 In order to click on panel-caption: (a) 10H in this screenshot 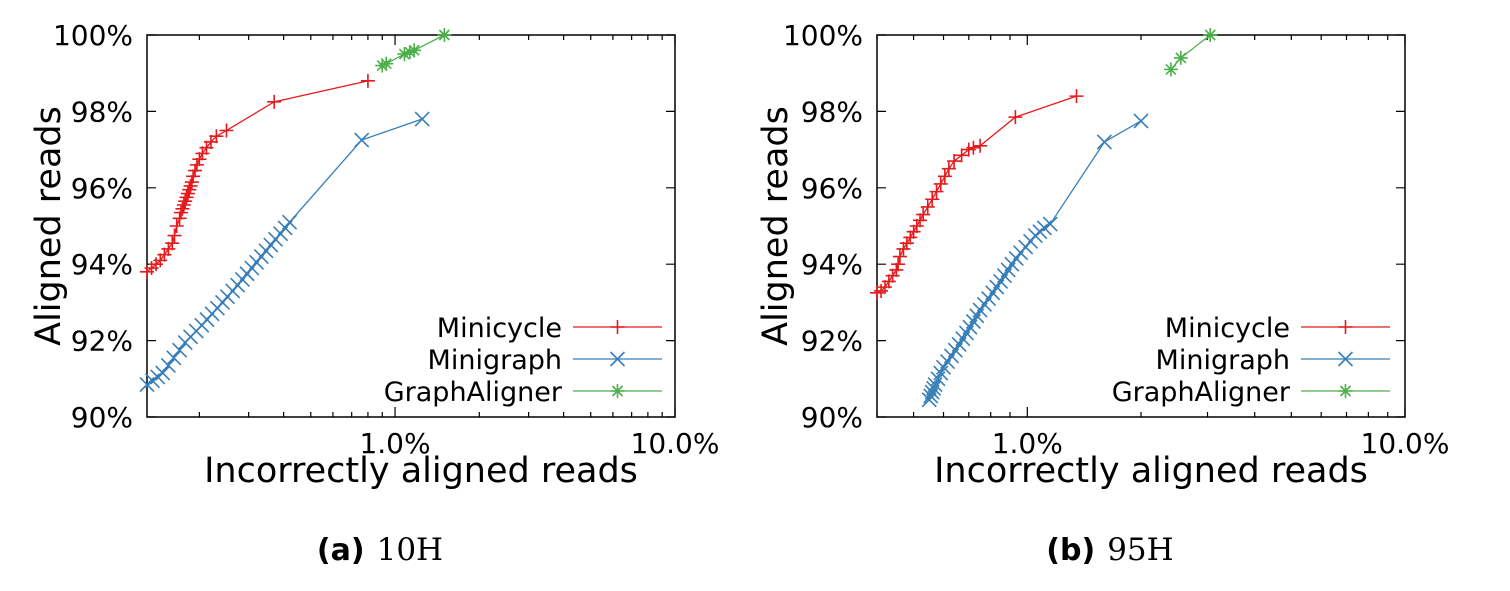, I will do `click(380, 550)`.